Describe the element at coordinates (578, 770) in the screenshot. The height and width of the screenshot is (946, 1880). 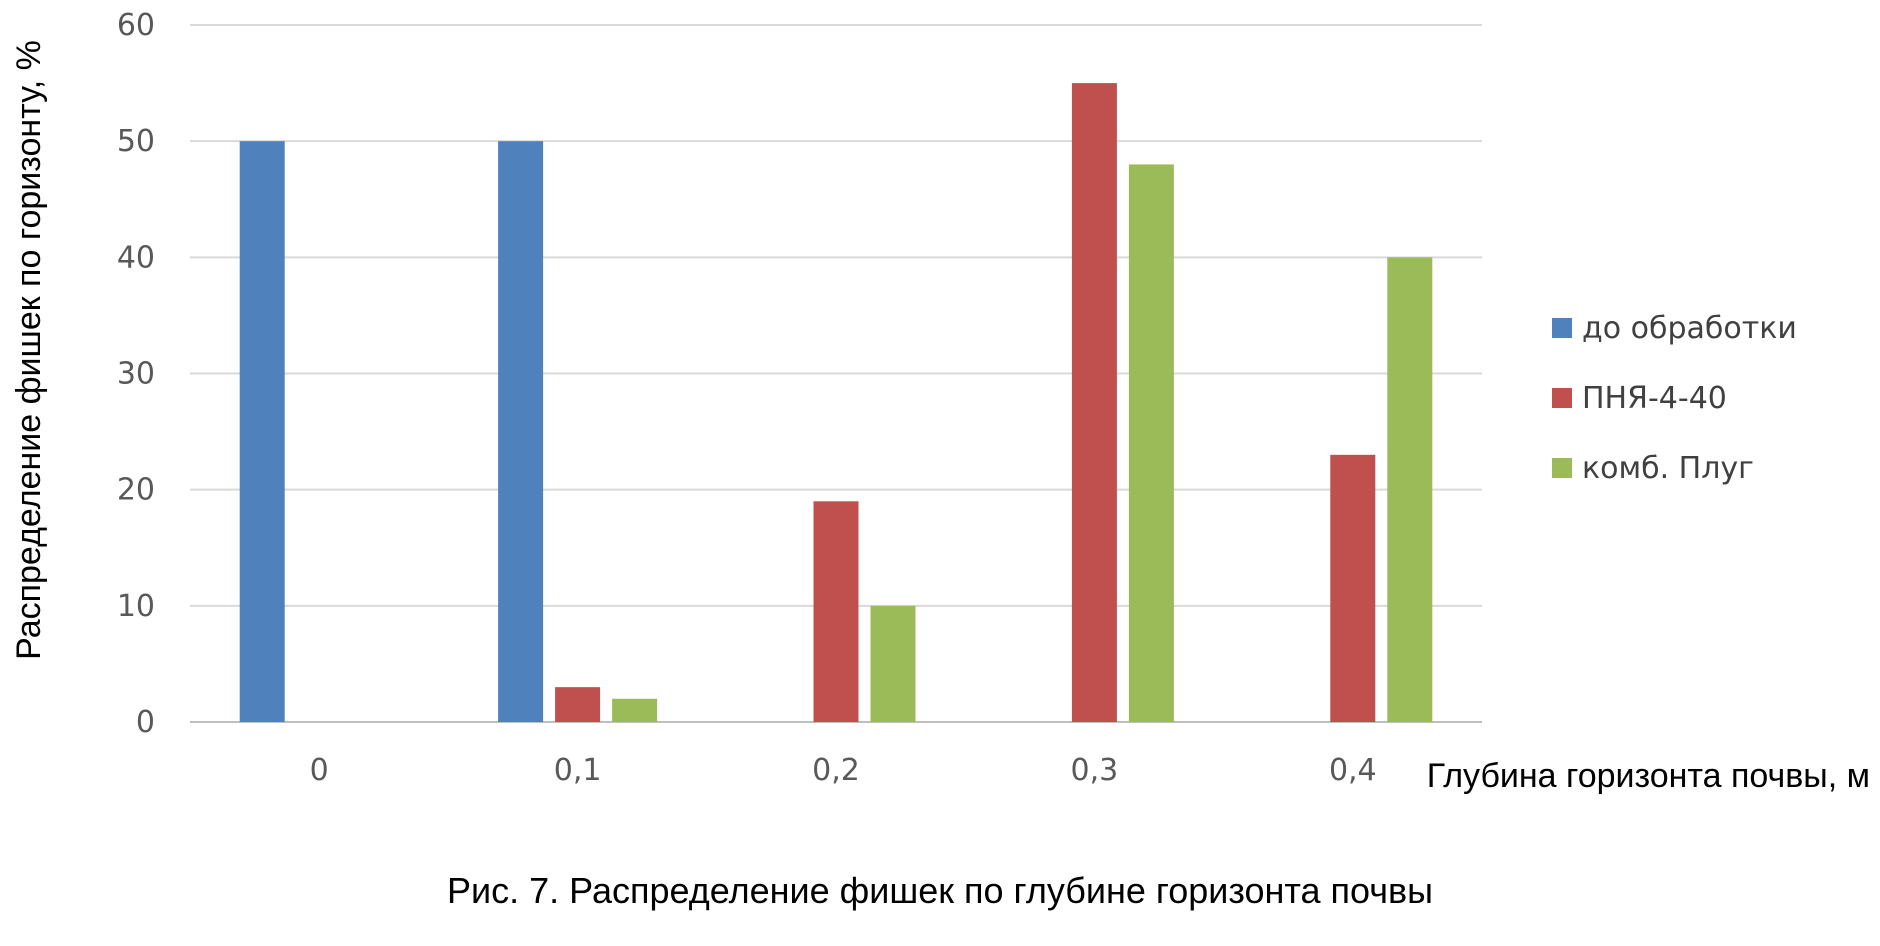
I see `x-tick-label: 0,1` at that location.